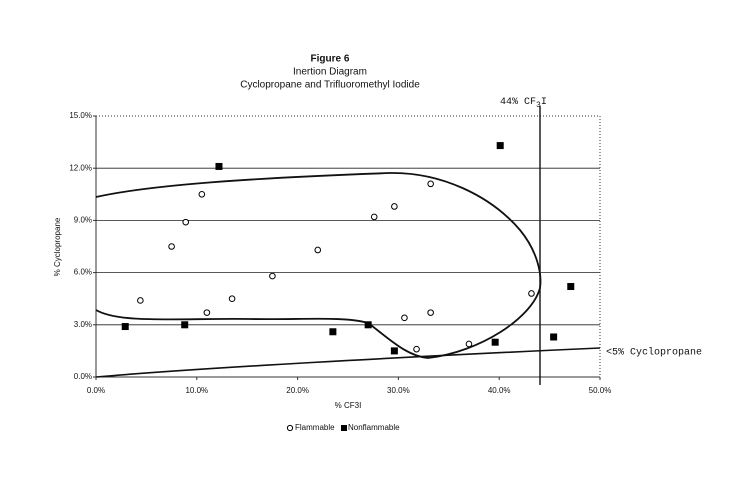  What do you see at coordinates (499, 390) in the screenshot?
I see `x-tick-label: 40.0%` at bounding box center [499, 390].